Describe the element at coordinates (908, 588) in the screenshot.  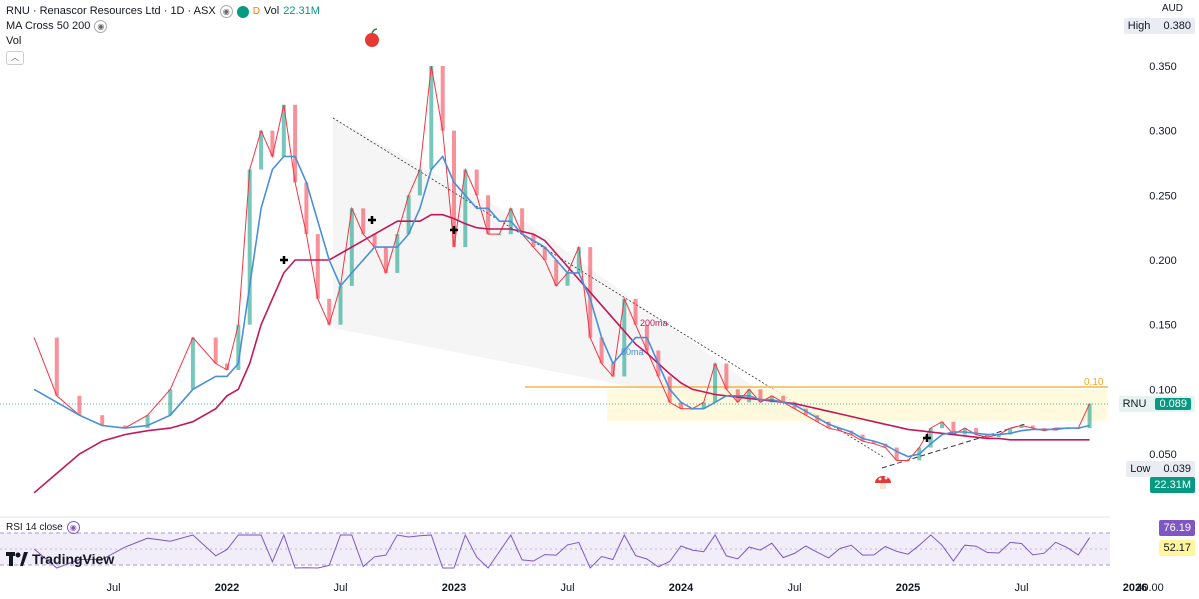
I see `x-tick-label: 2025` at that location.